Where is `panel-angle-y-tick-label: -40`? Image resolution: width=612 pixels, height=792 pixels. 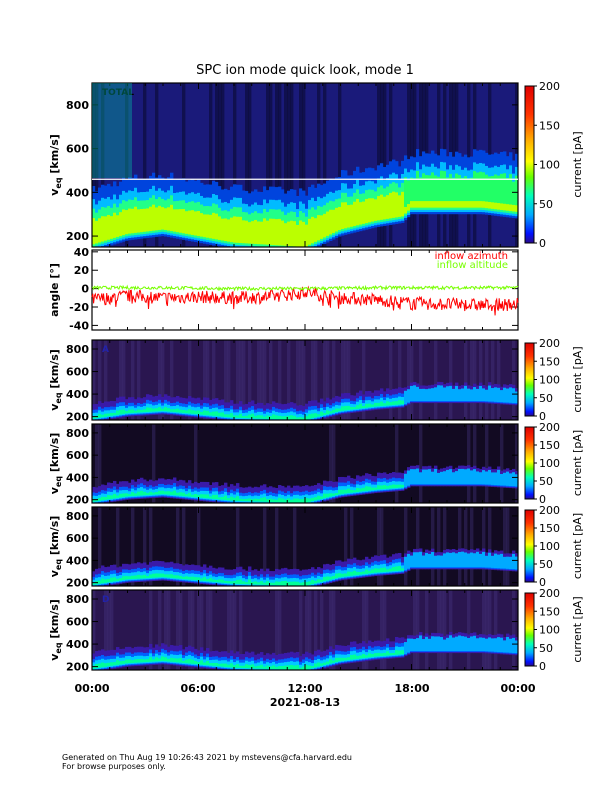 panel-angle-y-tick-label: -40 is located at coordinates (79, 325).